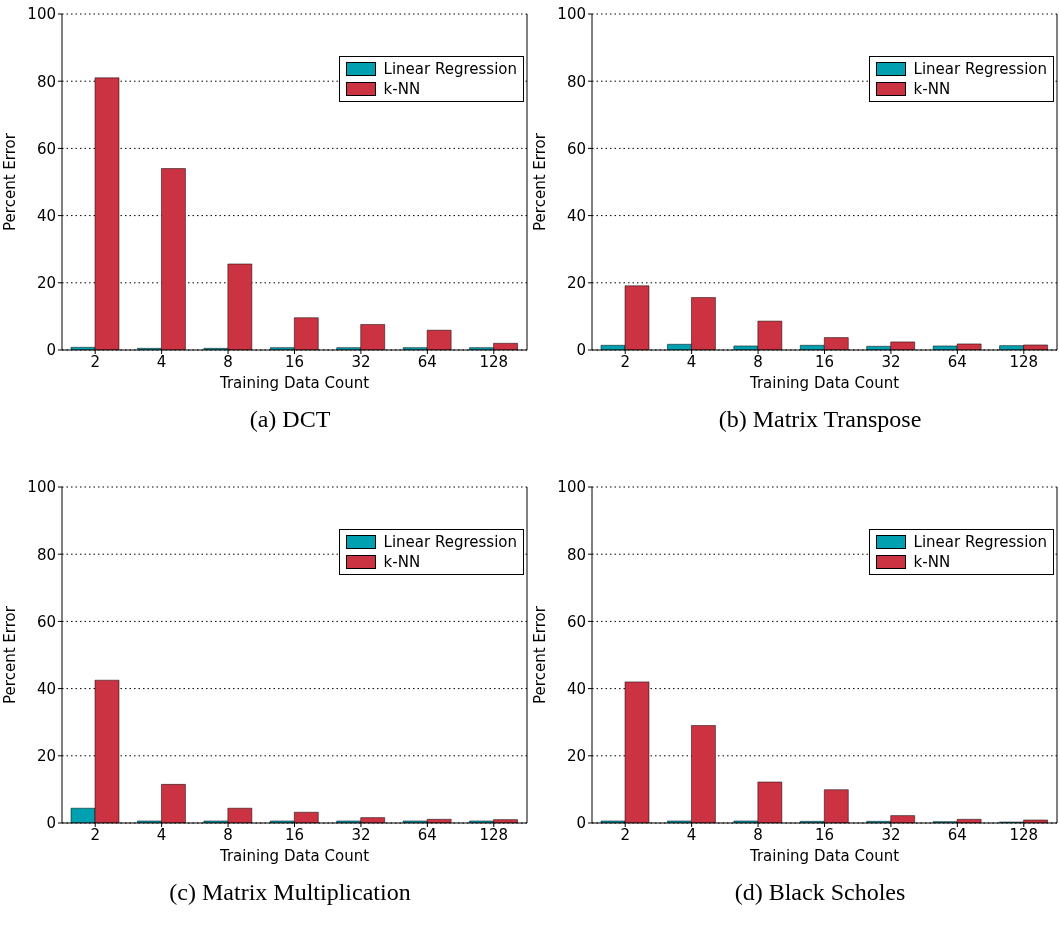 This screenshot has width=1060, height=945. What do you see at coordinates (820, 419) in the screenshot?
I see `text: (b) Matrix Transpose` at bounding box center [820, 419].